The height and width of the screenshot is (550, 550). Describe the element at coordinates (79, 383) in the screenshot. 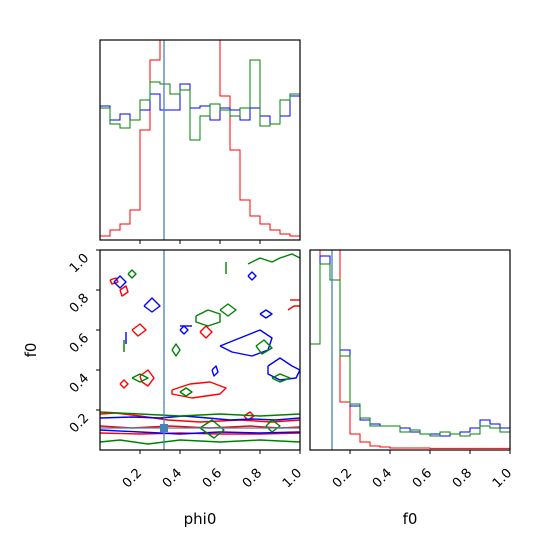

I see `joint-y-tick-label: 0.4` at that location.